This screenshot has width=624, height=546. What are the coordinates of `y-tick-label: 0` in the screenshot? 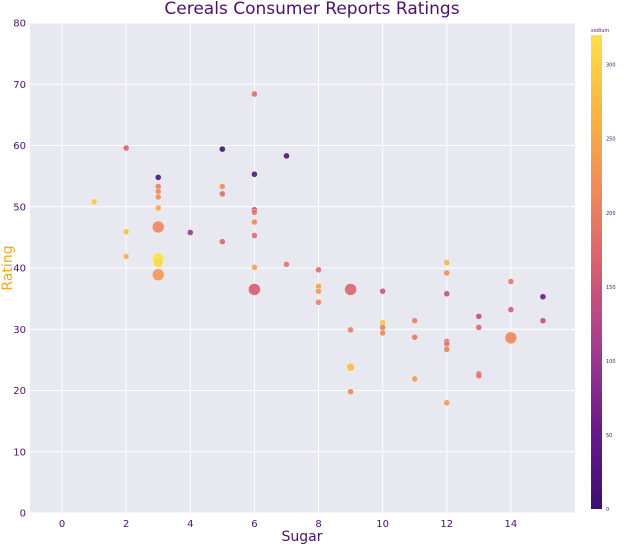 It's located at (23, 514).